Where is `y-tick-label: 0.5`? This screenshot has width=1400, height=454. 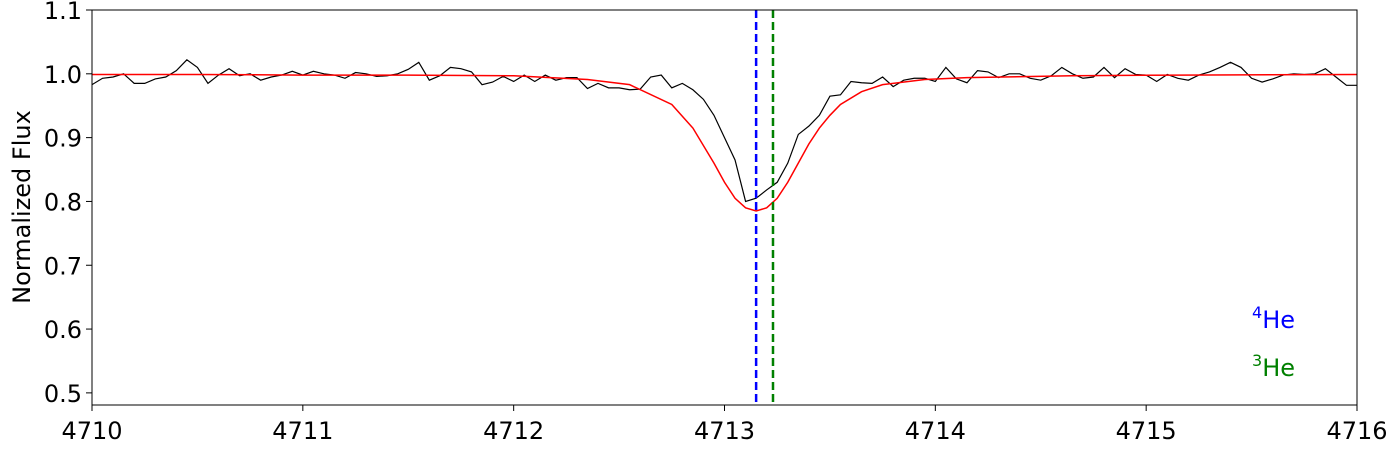 y-tick-label: 0.5 is located at coordinates (63, 394).